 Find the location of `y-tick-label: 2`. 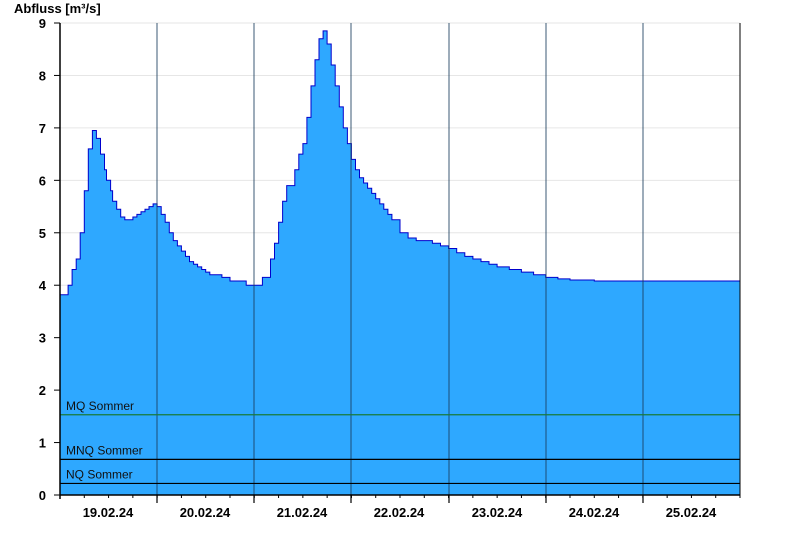

y-tick-label: 2 is located at coordinates (42, 390).